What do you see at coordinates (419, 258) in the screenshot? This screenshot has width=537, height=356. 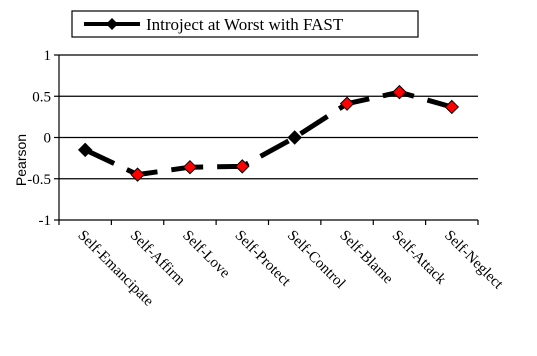 I see `x-tick-label-6: Self-Attack` at bounding box center [419, 258].